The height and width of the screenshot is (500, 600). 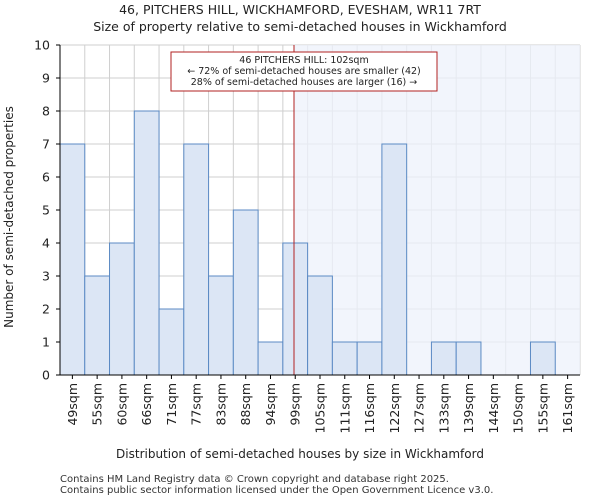 What do you see at coordinates (320, 325) in the screenshot?
I see `bar-105sqm` at bounding box center [320, 325].